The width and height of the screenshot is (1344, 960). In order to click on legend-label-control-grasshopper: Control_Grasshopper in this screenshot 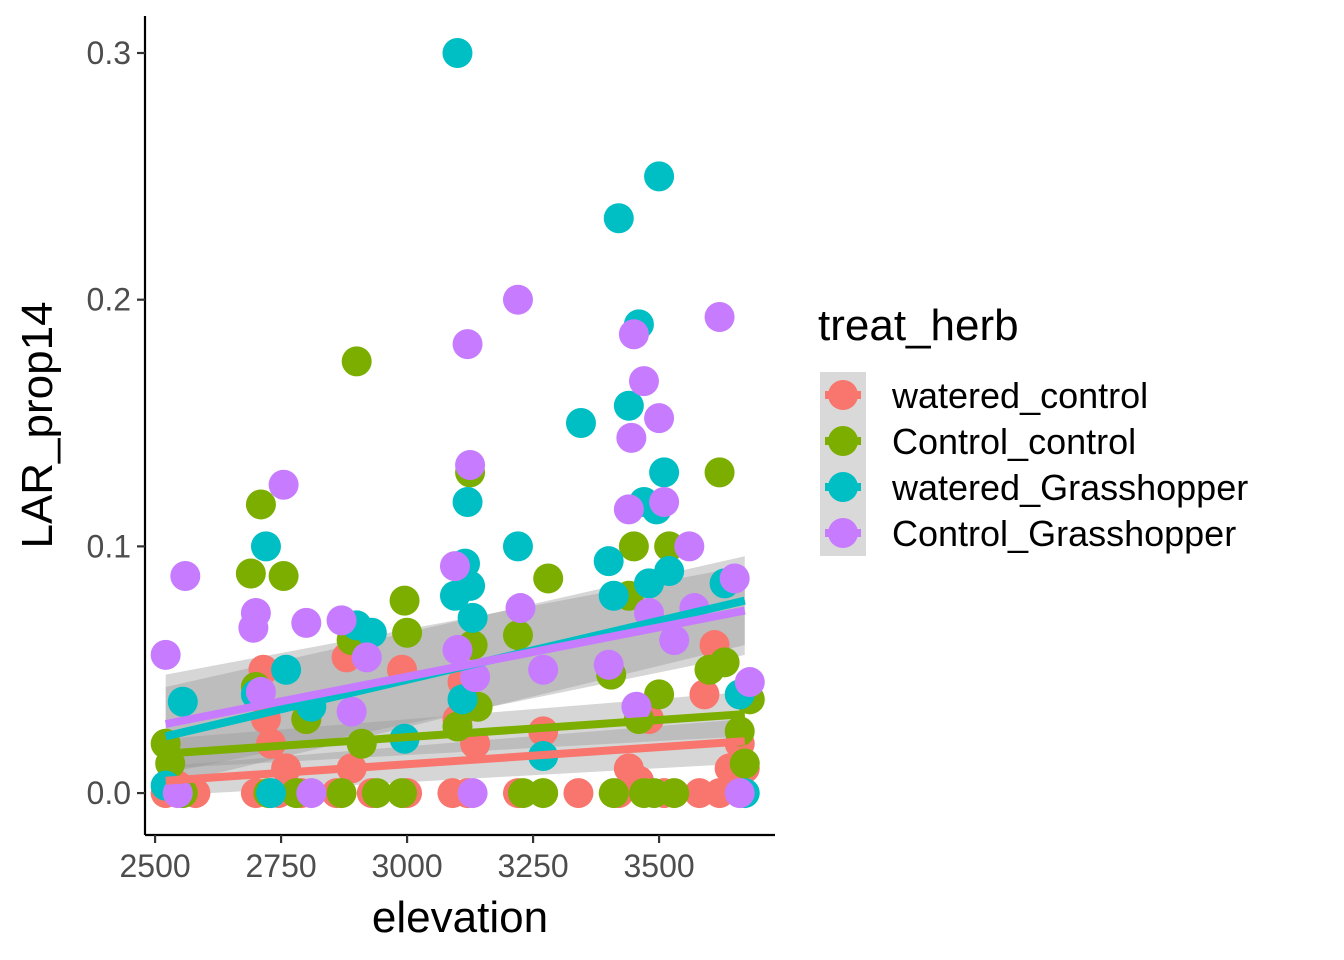, I will do `click(1064, 533)`.